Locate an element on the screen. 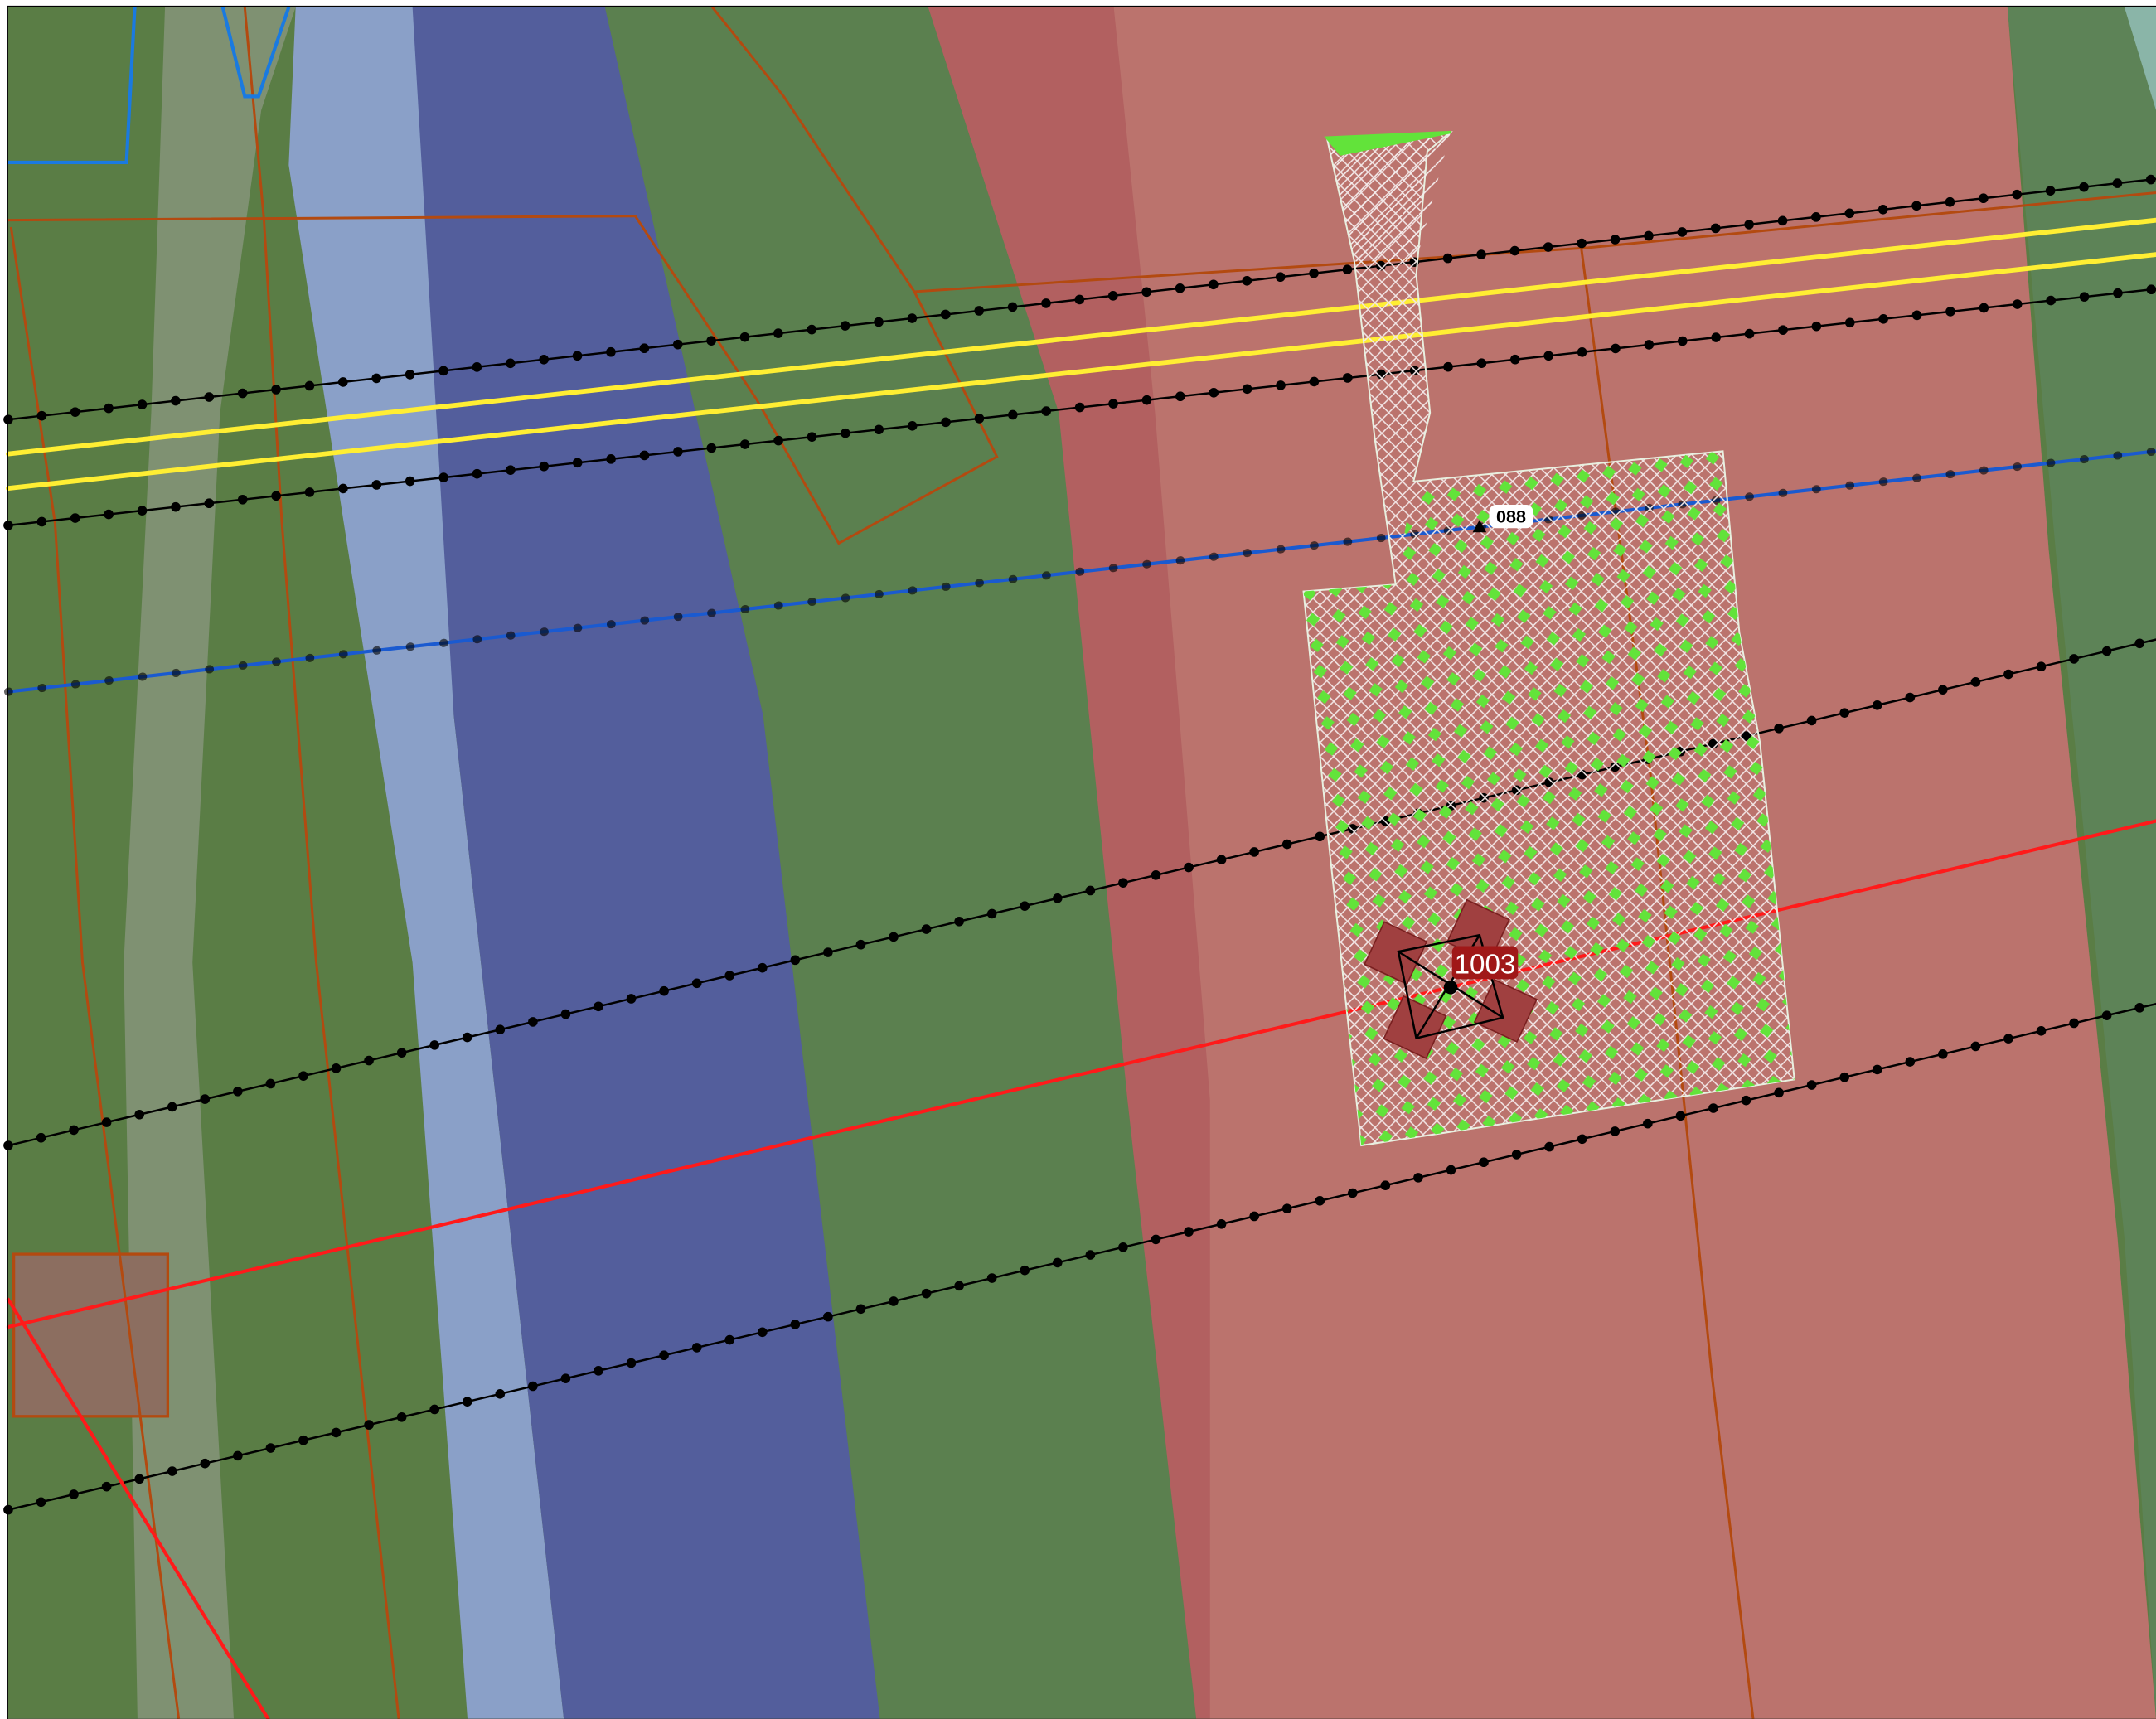  tower-foot is located at coordinates (1505, 1011).